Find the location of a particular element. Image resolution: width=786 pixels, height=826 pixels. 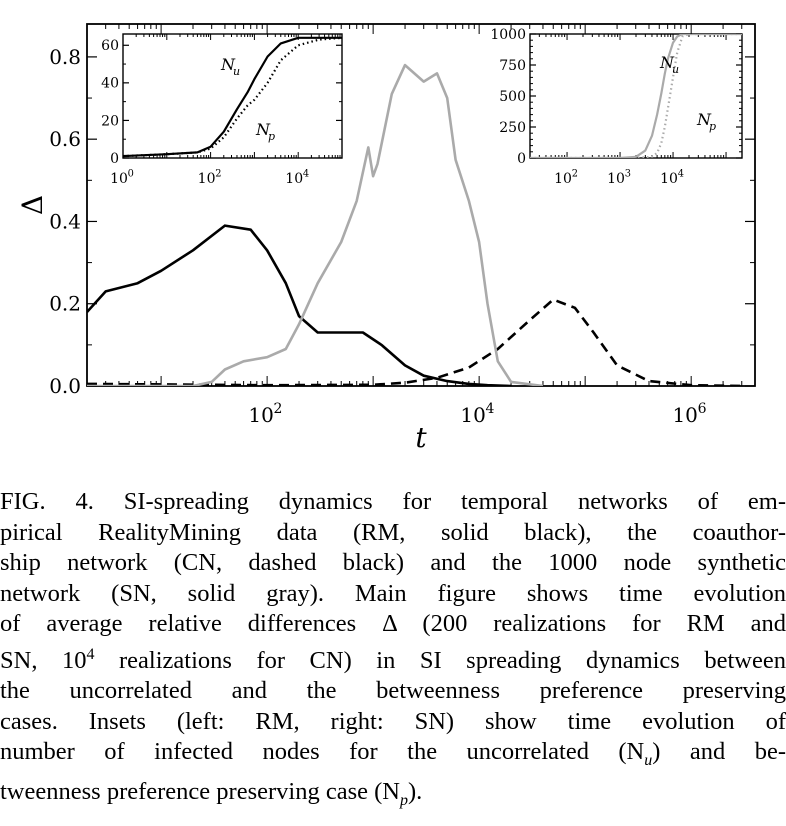

inset-left-series-1-line is located at coordinates (232, 97).